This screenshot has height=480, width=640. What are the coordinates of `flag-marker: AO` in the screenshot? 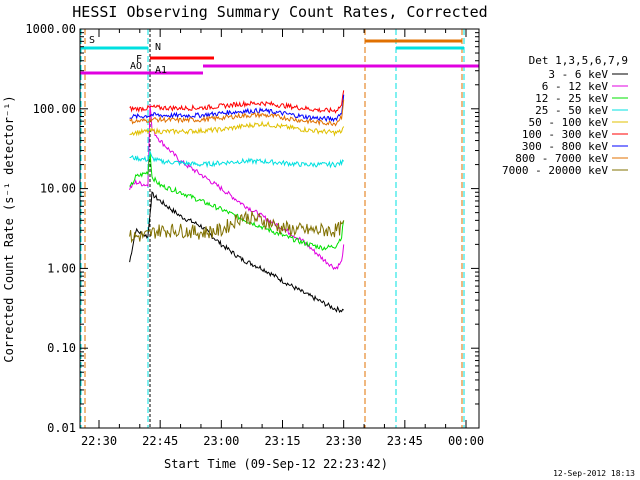 It's located at (136, 66).